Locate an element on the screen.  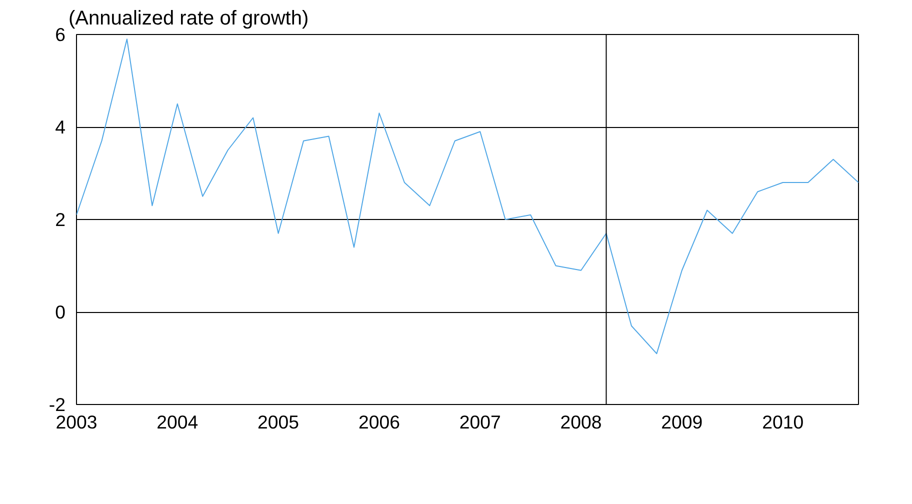
y-tick-label: 0 is located at coordinates (60, 312).